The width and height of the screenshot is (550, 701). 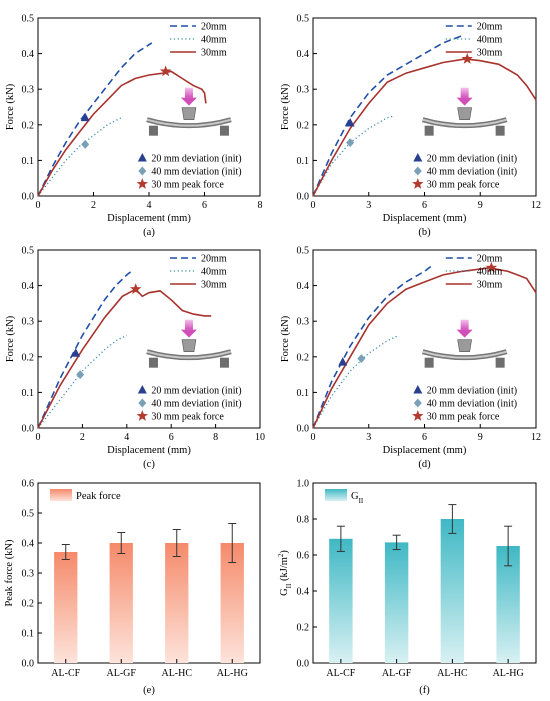 I want to click on legend-text: Peak force, so click(x=98, y=496).